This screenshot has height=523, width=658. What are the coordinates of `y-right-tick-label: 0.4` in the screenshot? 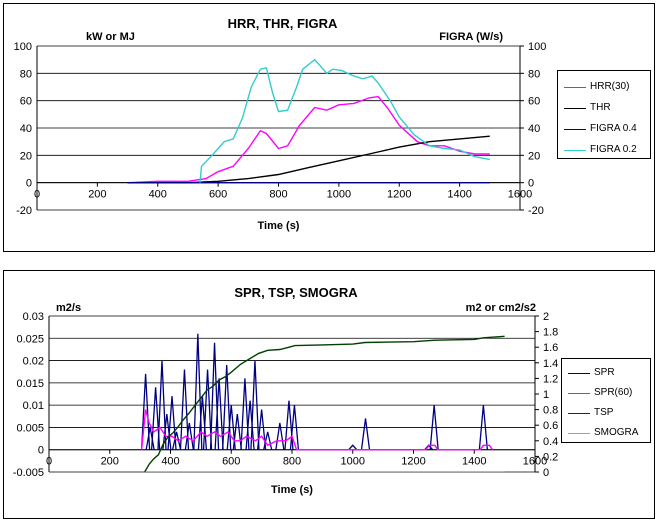 It's located at (550, 442).